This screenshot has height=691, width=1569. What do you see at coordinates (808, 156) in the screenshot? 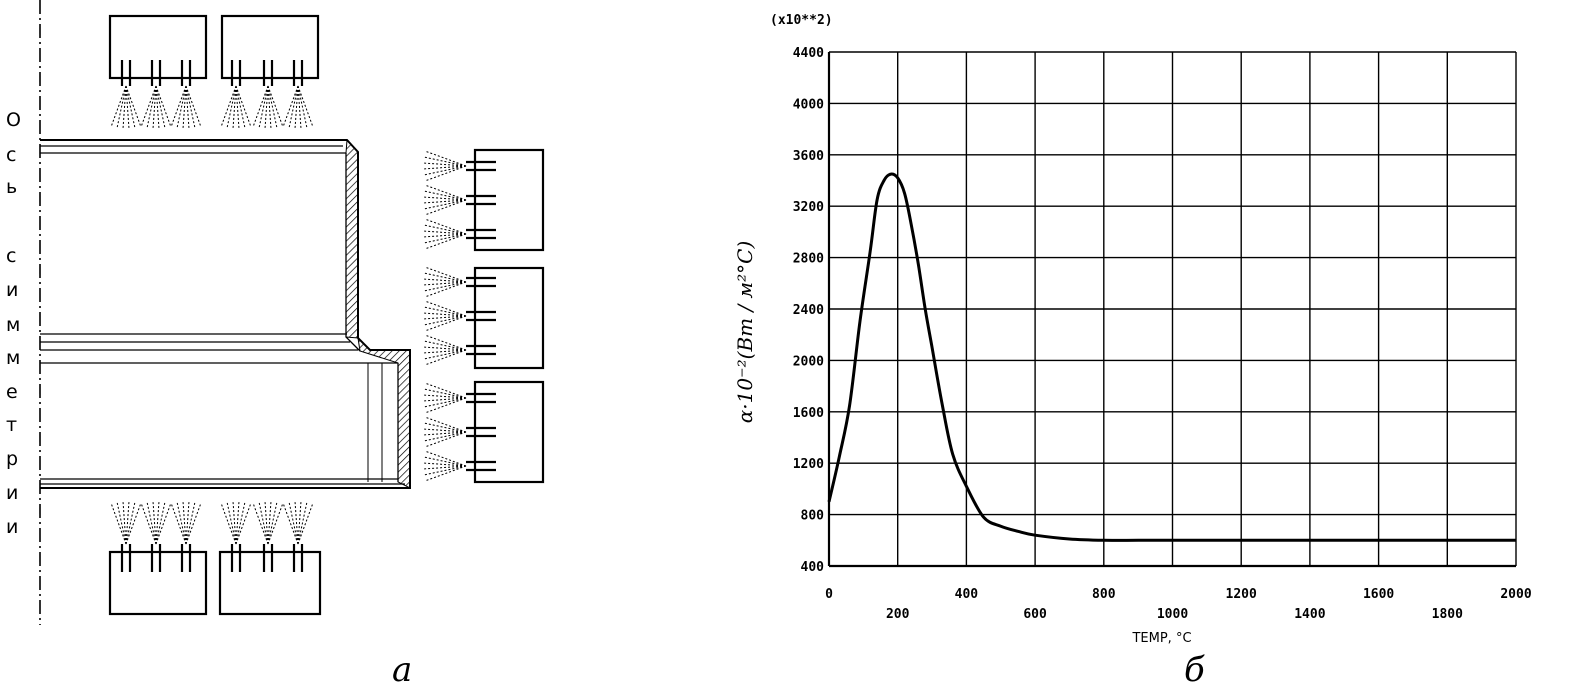
I see `y-tick-label: 3600` at bounding box center [808, 156].